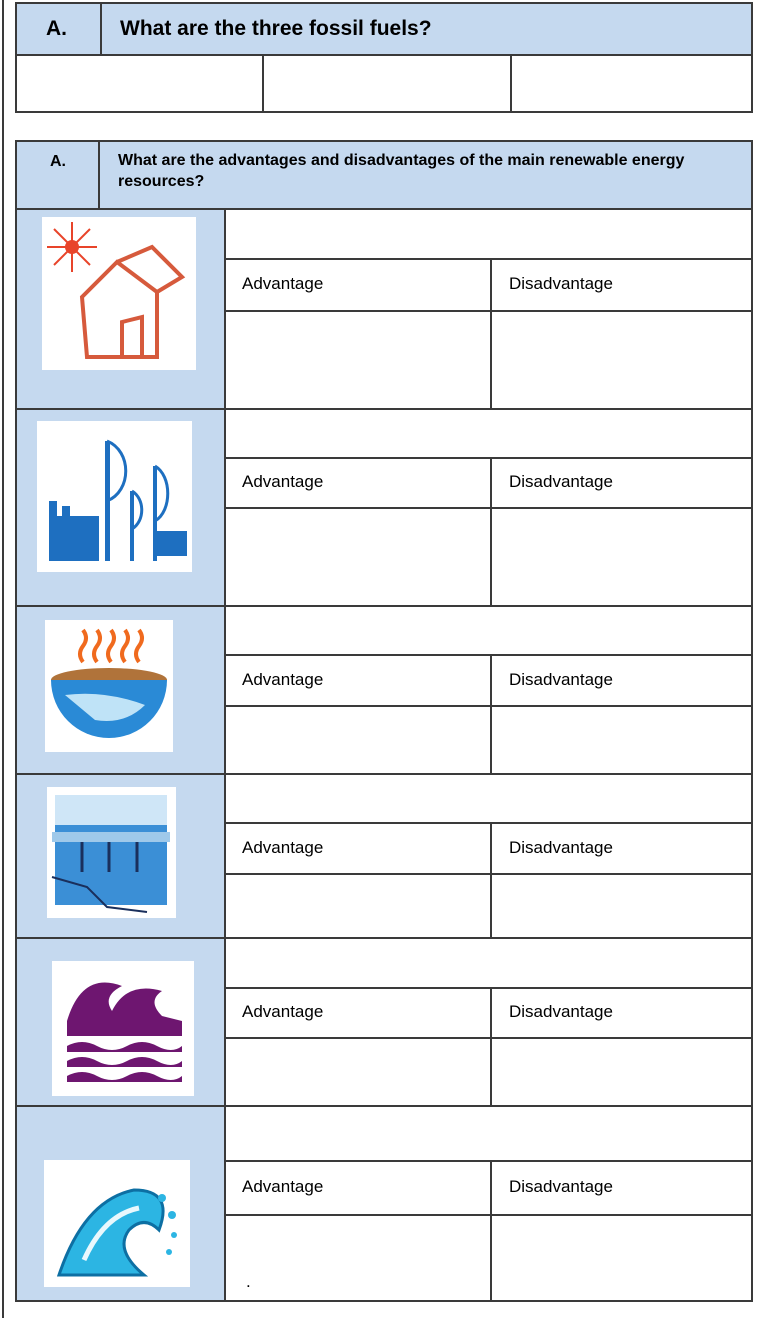  Describe the element at coordinates (2, 659) in the screenshot. I see `page-edge` at that location.